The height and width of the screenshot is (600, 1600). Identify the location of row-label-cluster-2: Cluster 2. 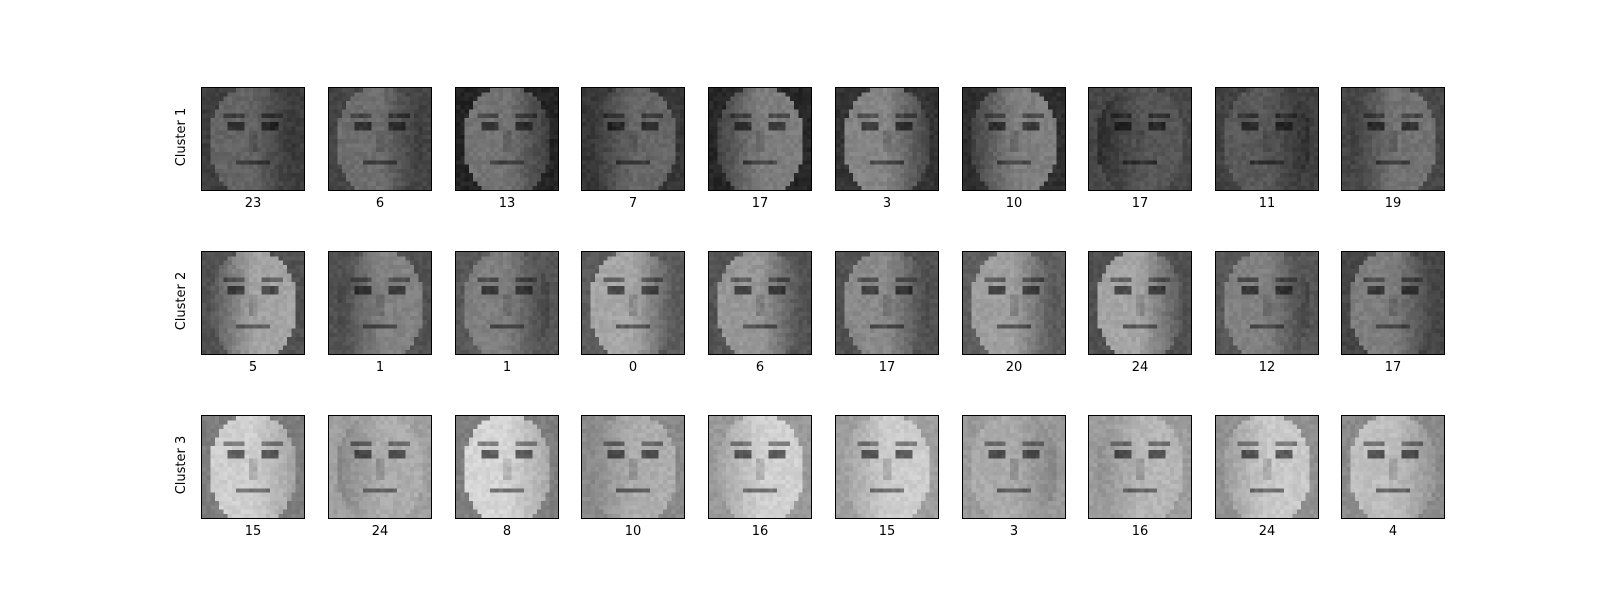
(181, 301).